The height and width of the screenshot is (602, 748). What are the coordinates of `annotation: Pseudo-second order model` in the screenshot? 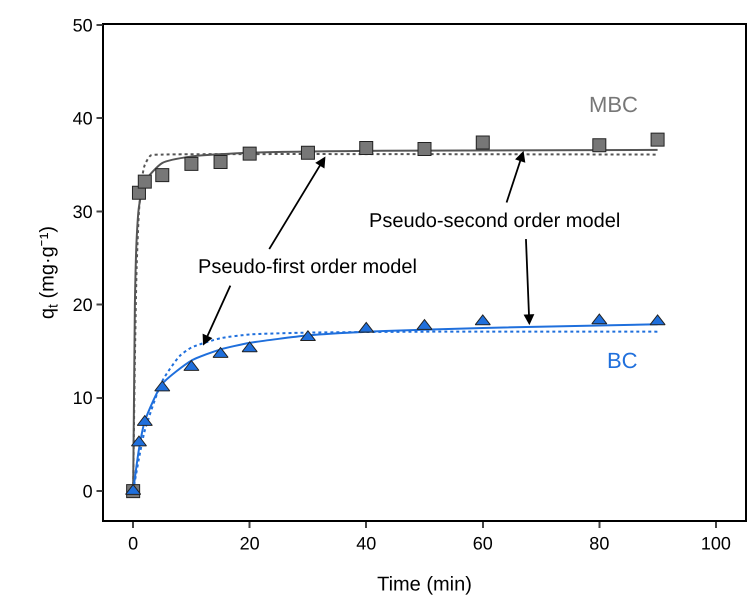 It's located at (494, 221).